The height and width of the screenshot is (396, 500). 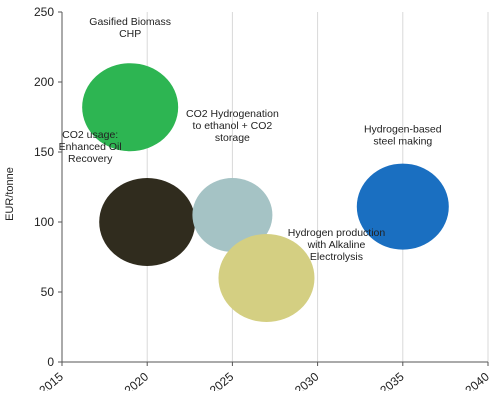 I want to click on bubble-label-line: Enhanced Oil, so click(x=90, y=147).